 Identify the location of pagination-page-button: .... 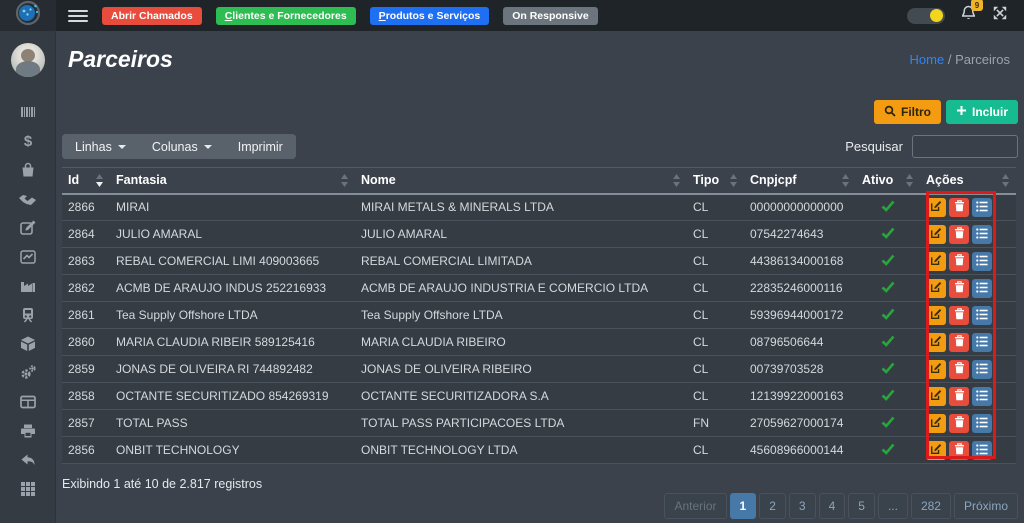
(892, 506).